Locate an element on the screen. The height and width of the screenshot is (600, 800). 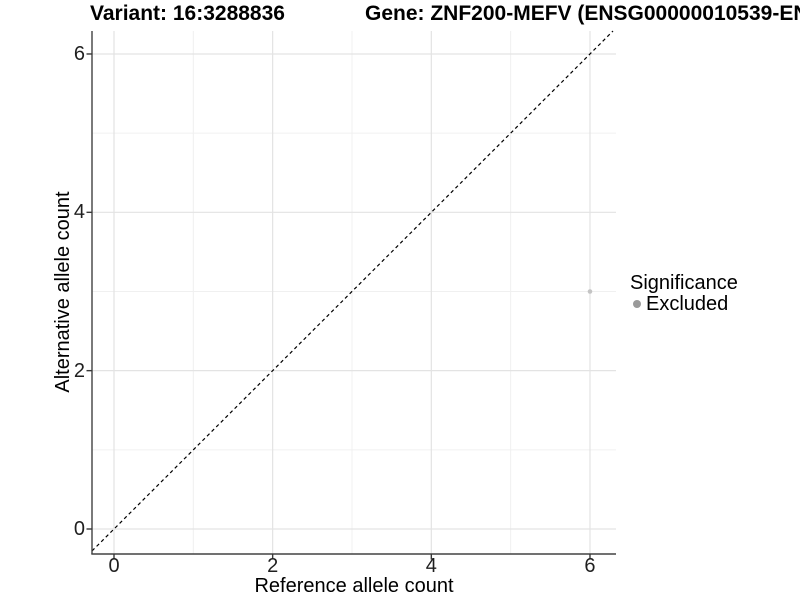
x-tick-label: 2 is located at coordinates (273, 566).